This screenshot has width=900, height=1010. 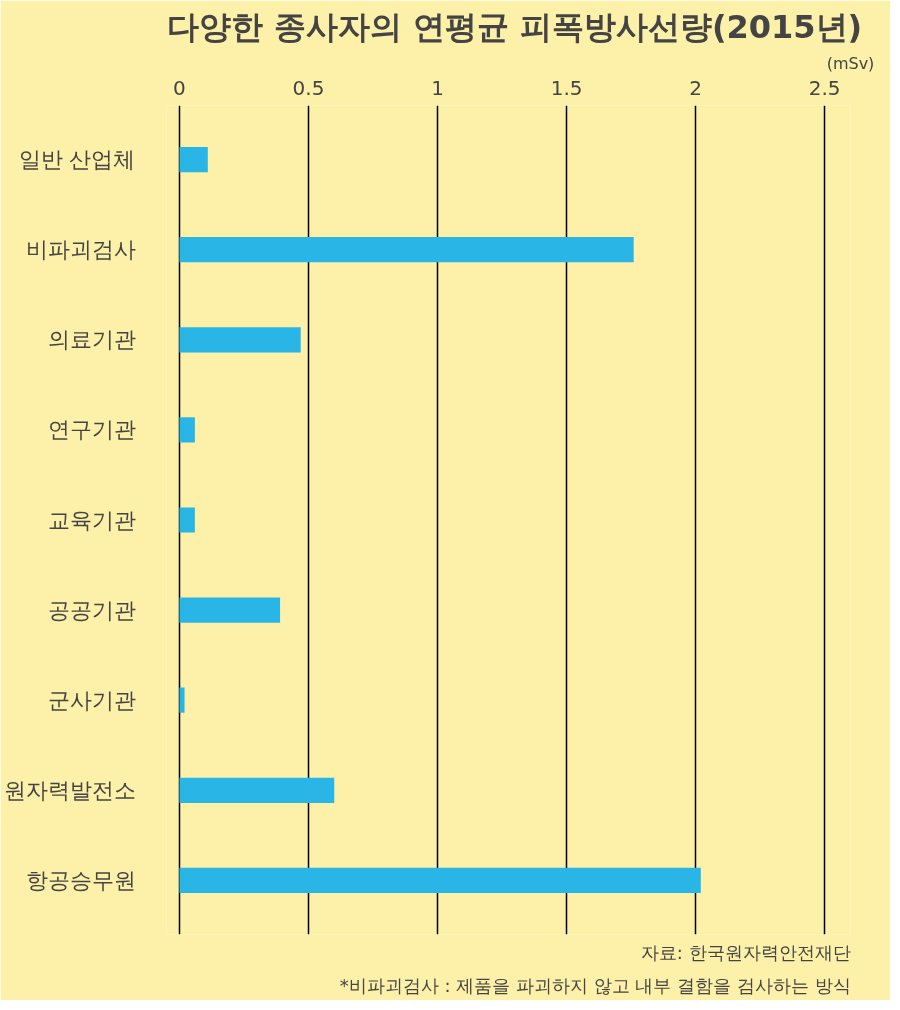 I want to click on y-tick-label: 일반 산업체, so click(x=77, y=160).